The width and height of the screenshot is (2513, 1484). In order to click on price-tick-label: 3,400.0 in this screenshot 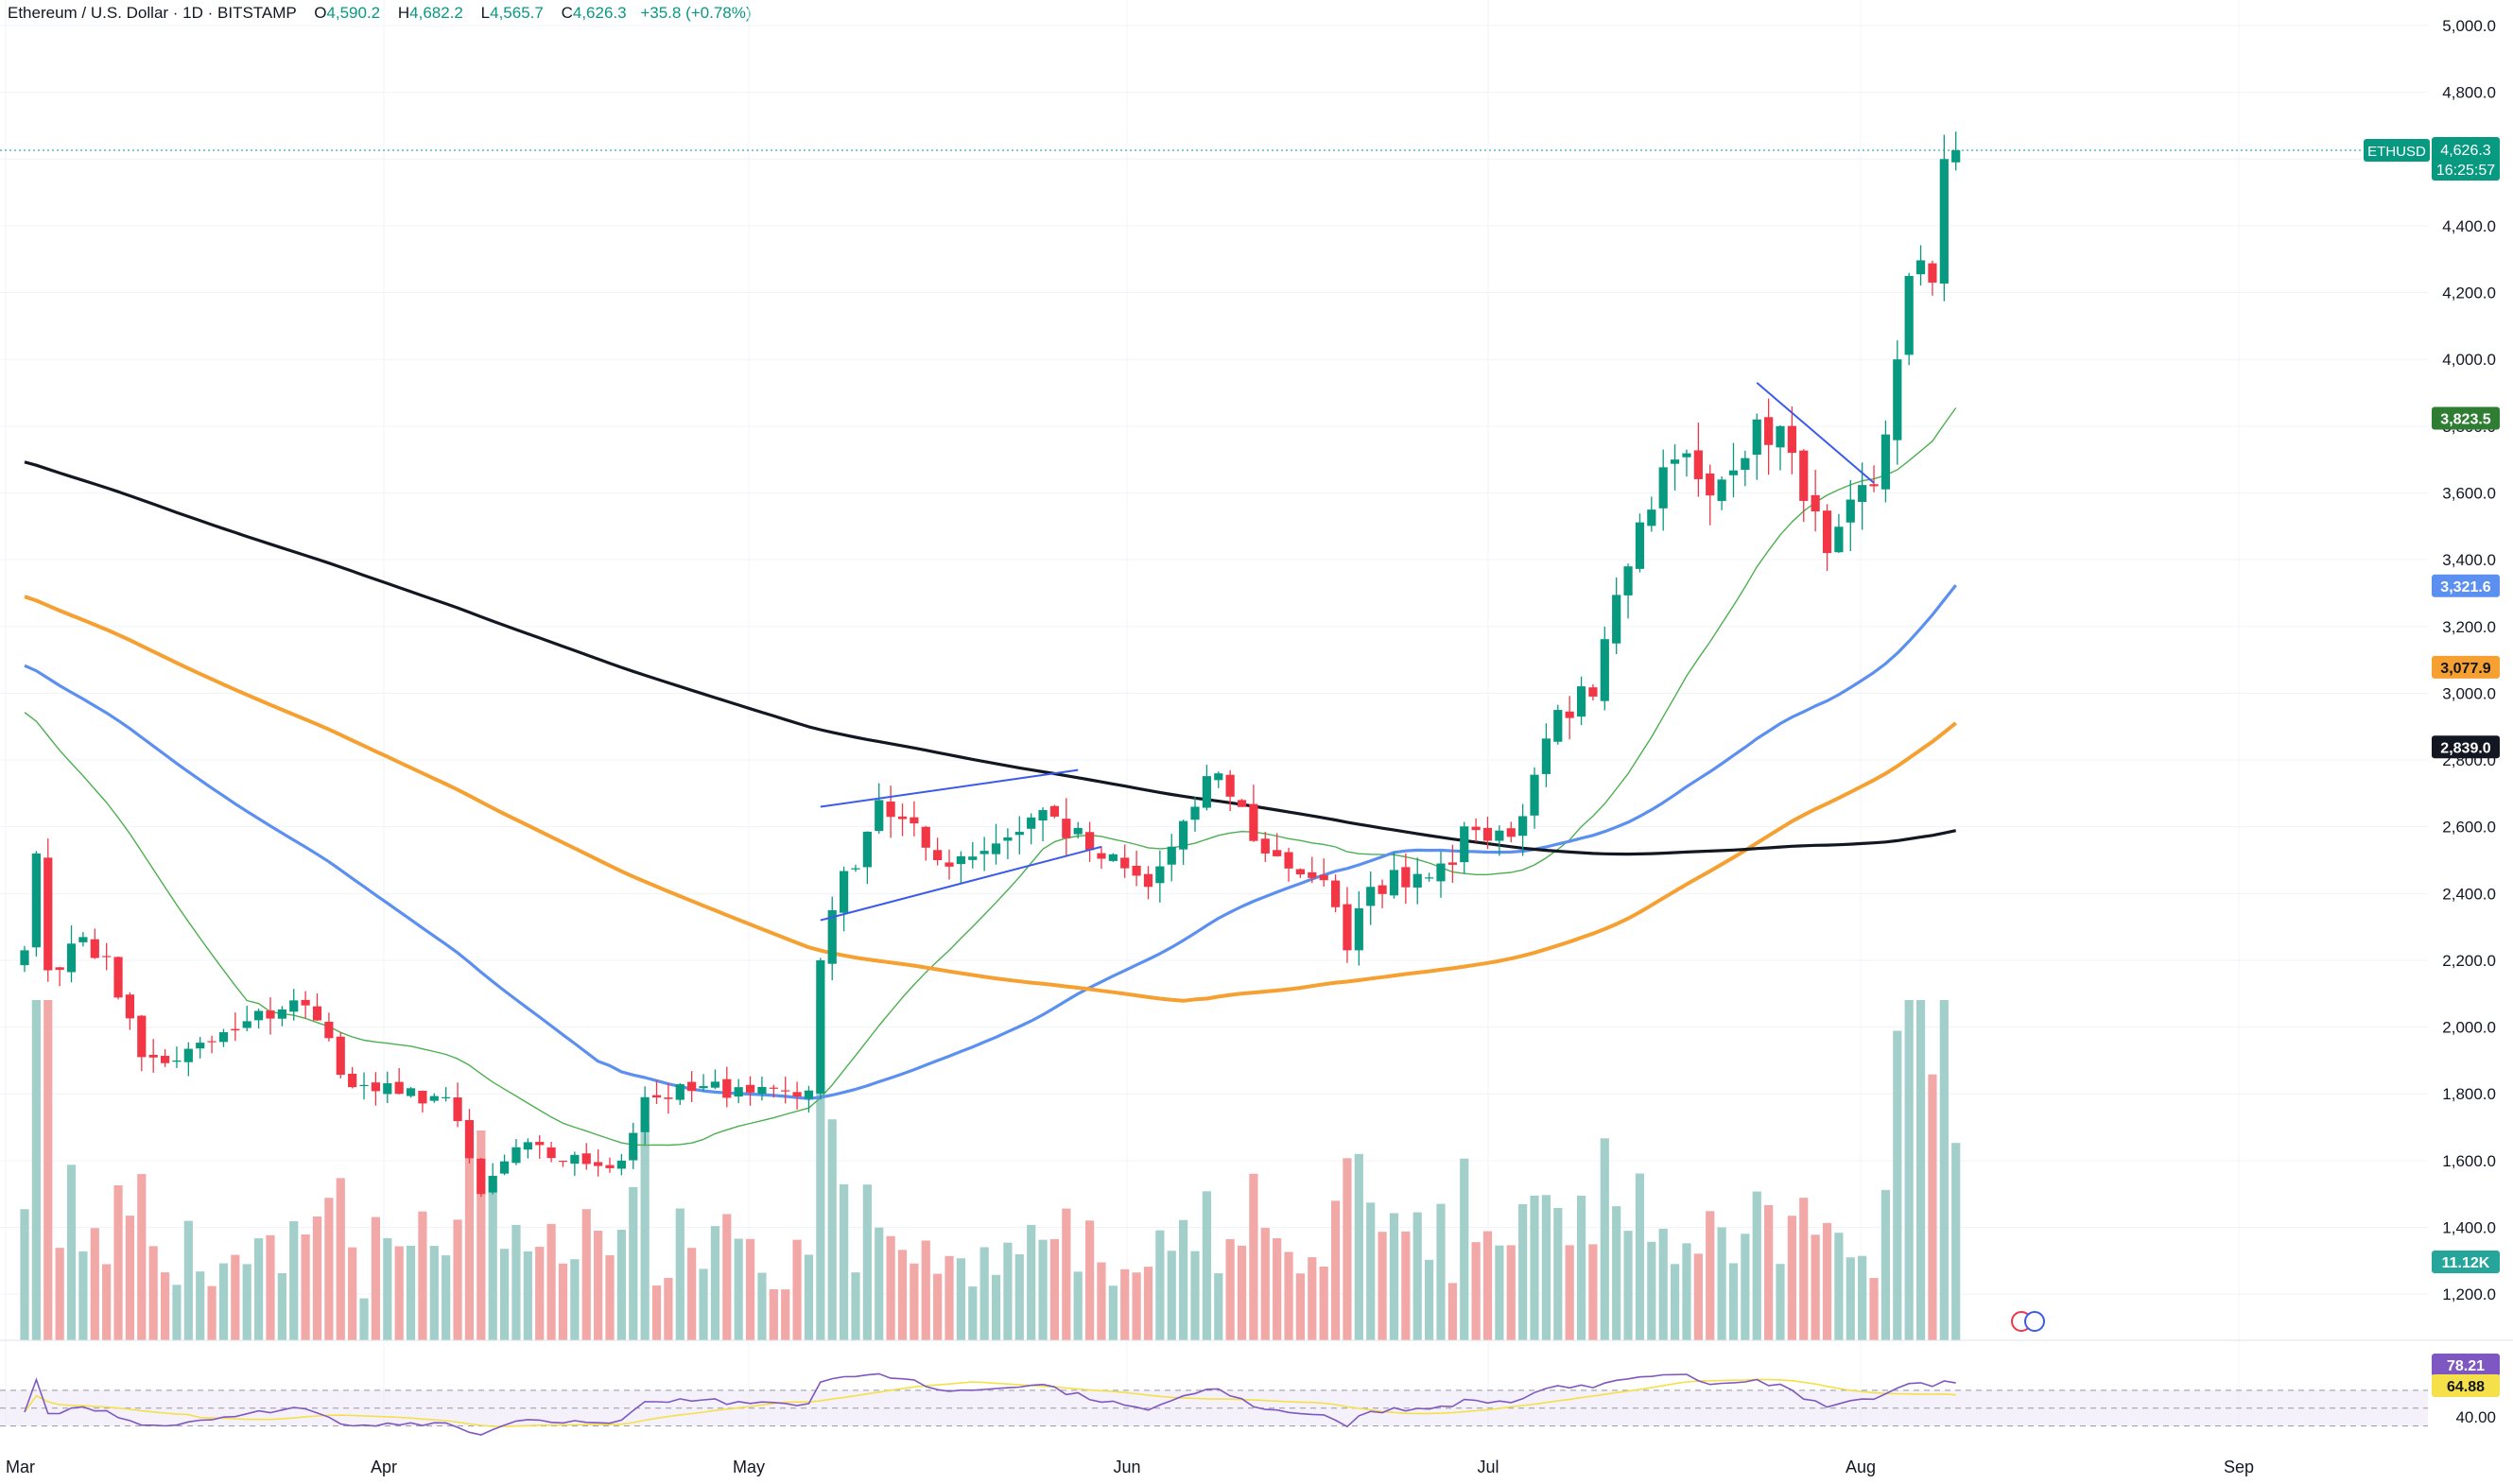, I will do `click(2469, 560)`.